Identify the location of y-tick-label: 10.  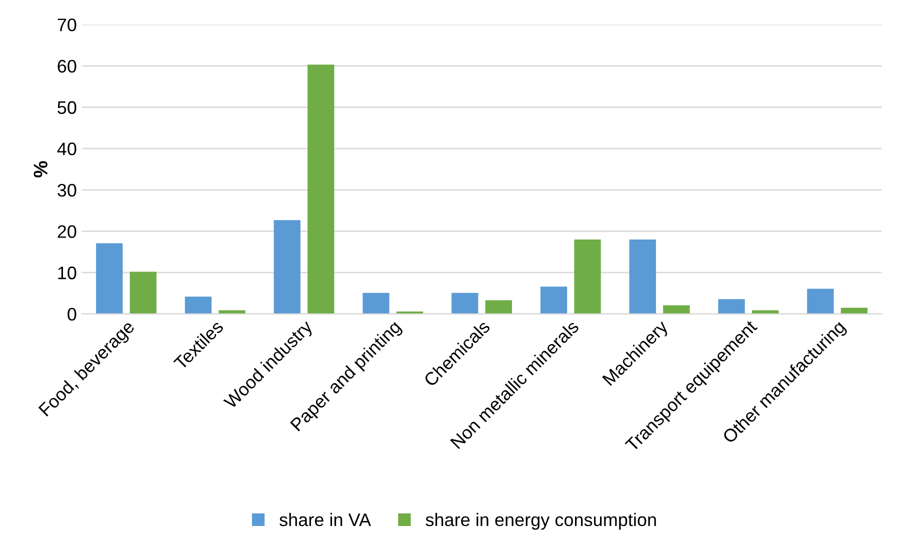
(67, 273).